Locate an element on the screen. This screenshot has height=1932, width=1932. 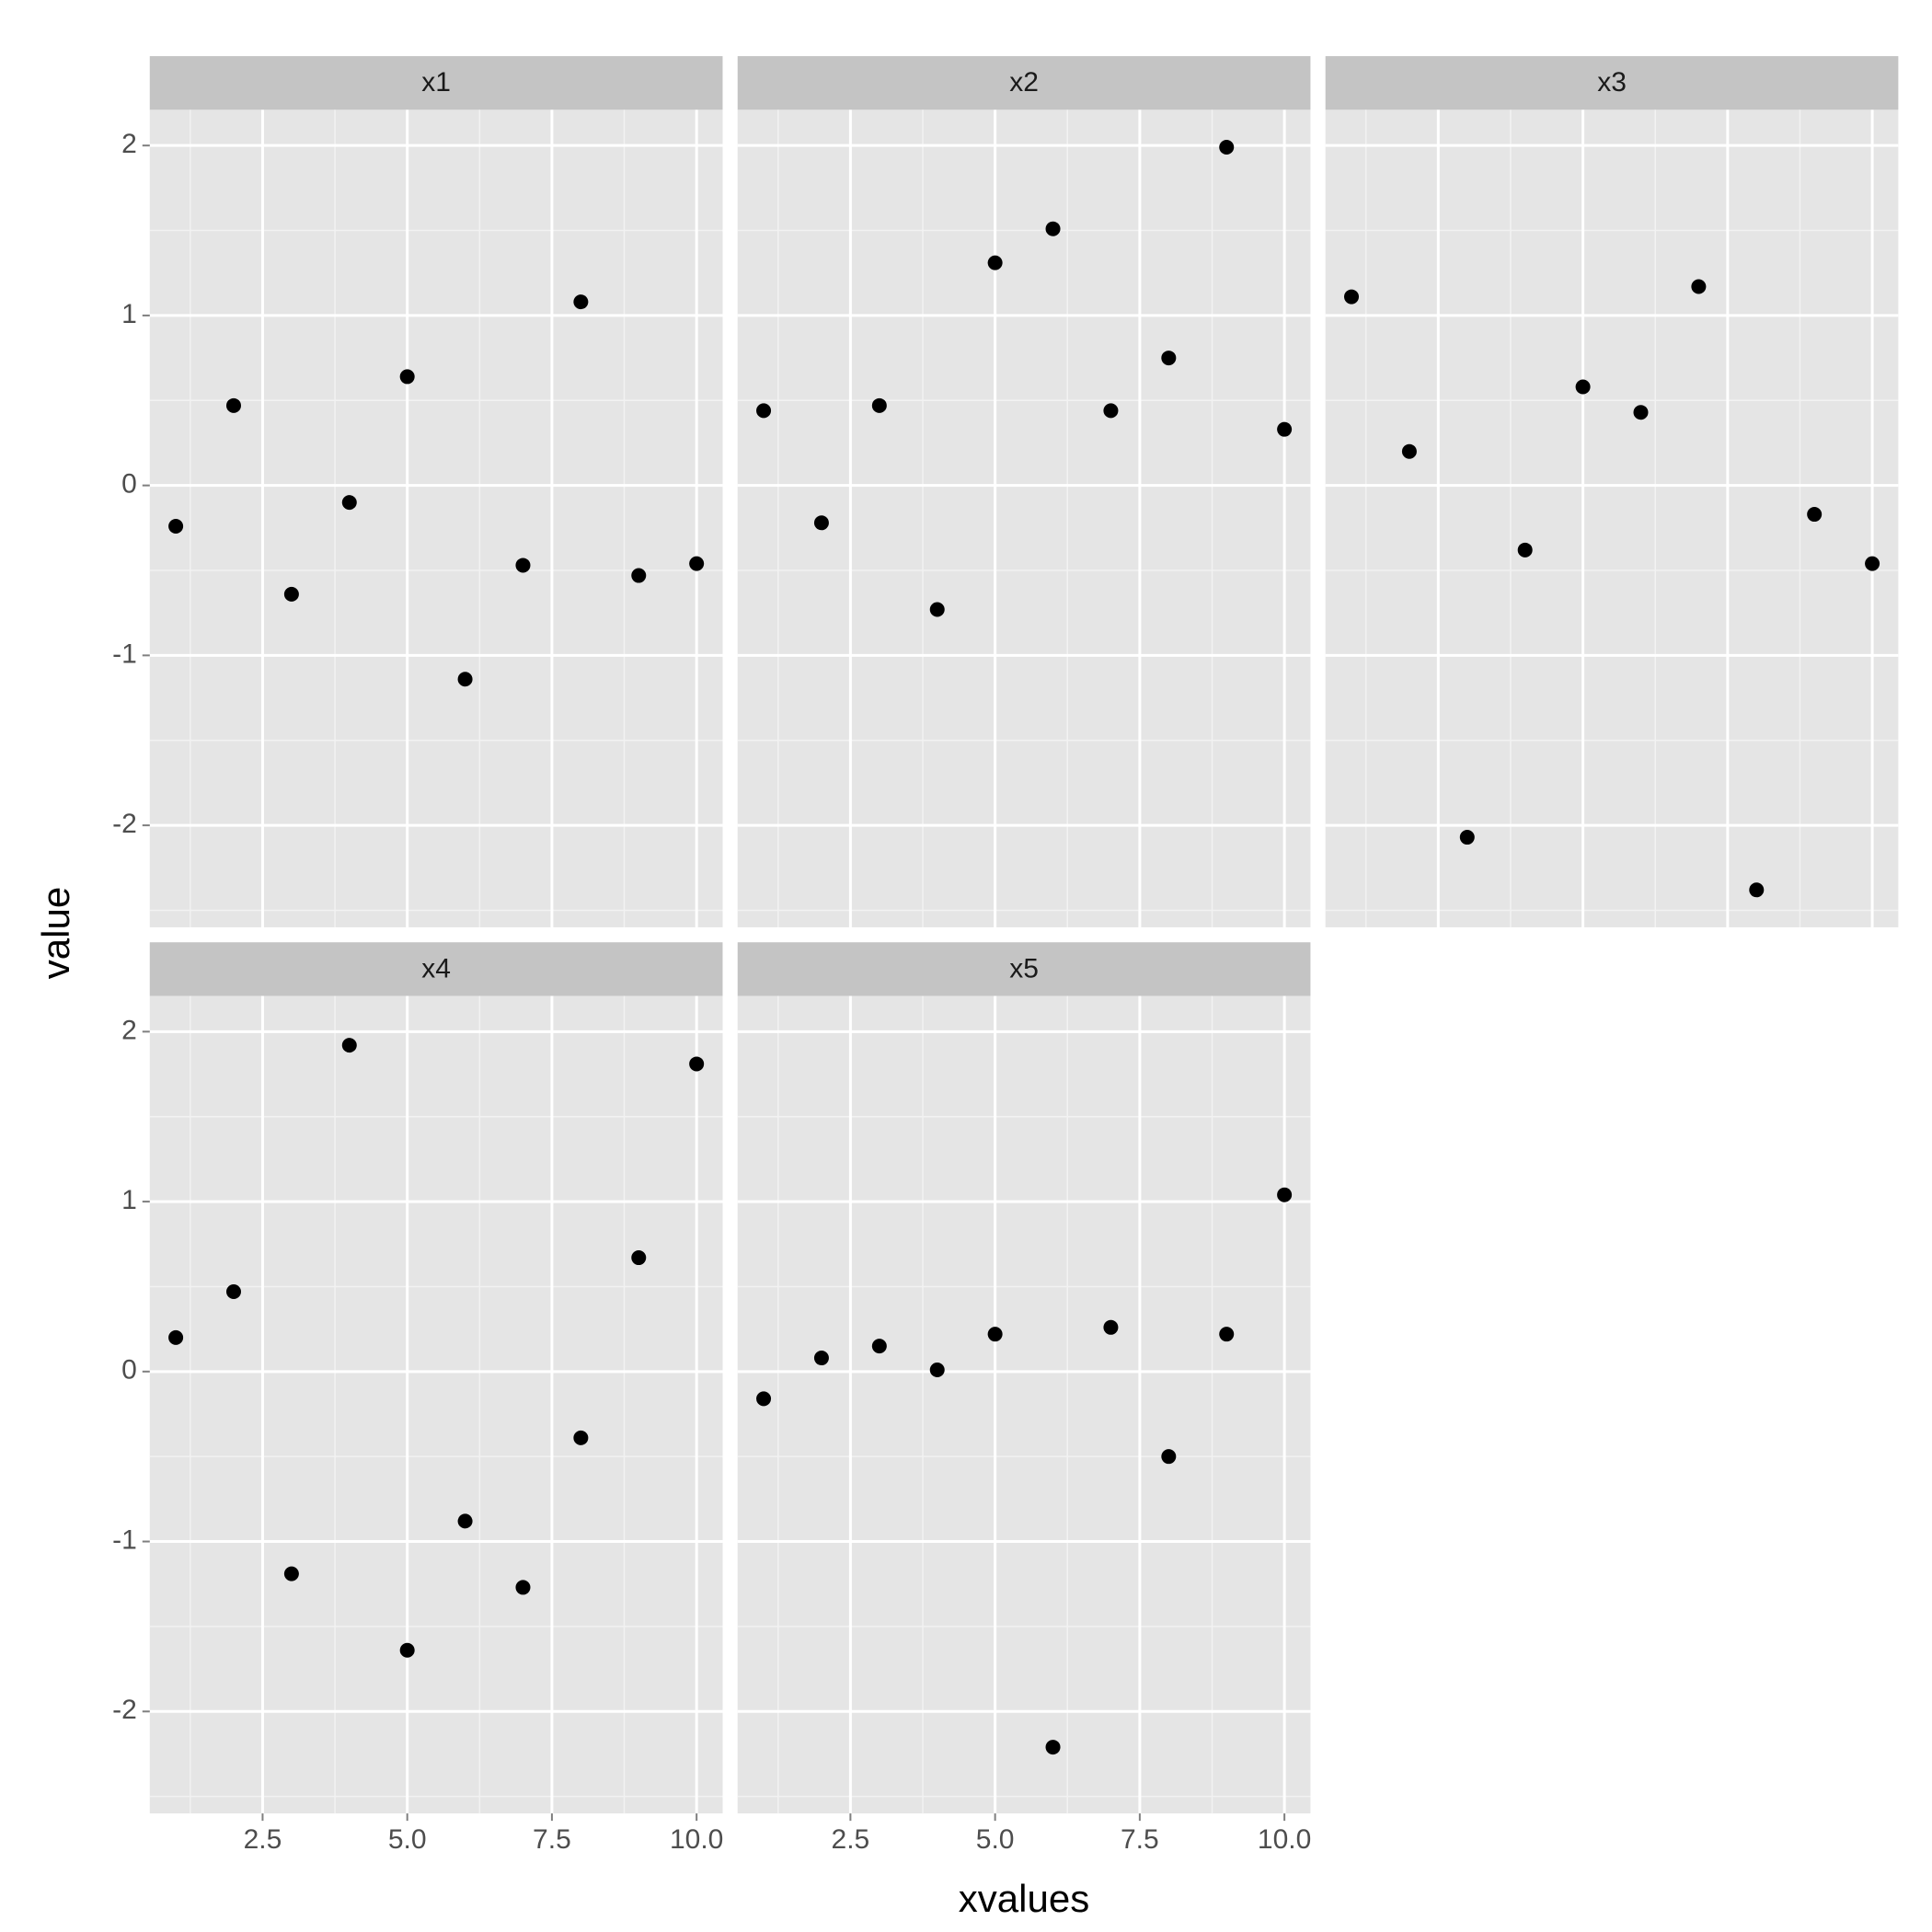
strip-label: x2 is located at coordinates (1024, 82).